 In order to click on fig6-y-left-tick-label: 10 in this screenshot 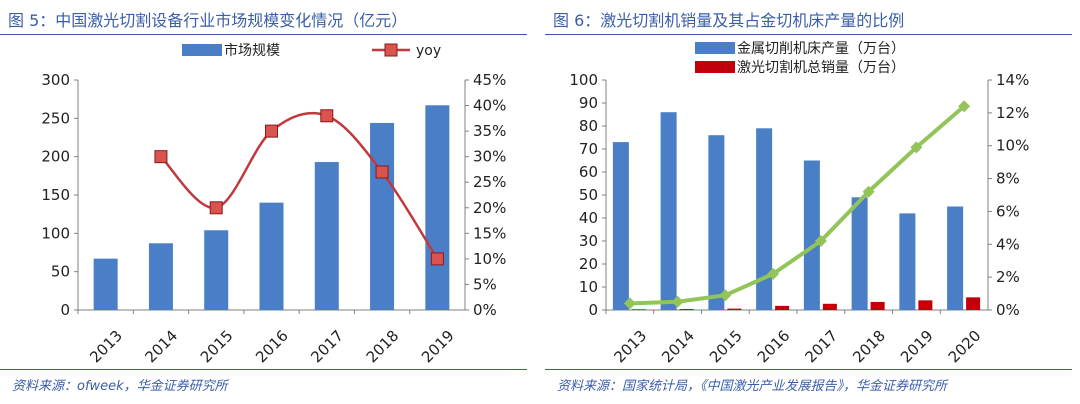, I will do `click(588, 287)`.